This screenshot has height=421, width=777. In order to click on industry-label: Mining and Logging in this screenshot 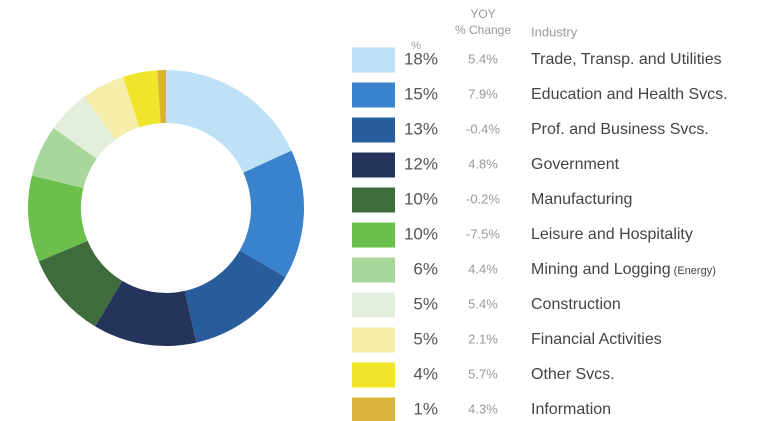, I will do `click(601, 269)`.